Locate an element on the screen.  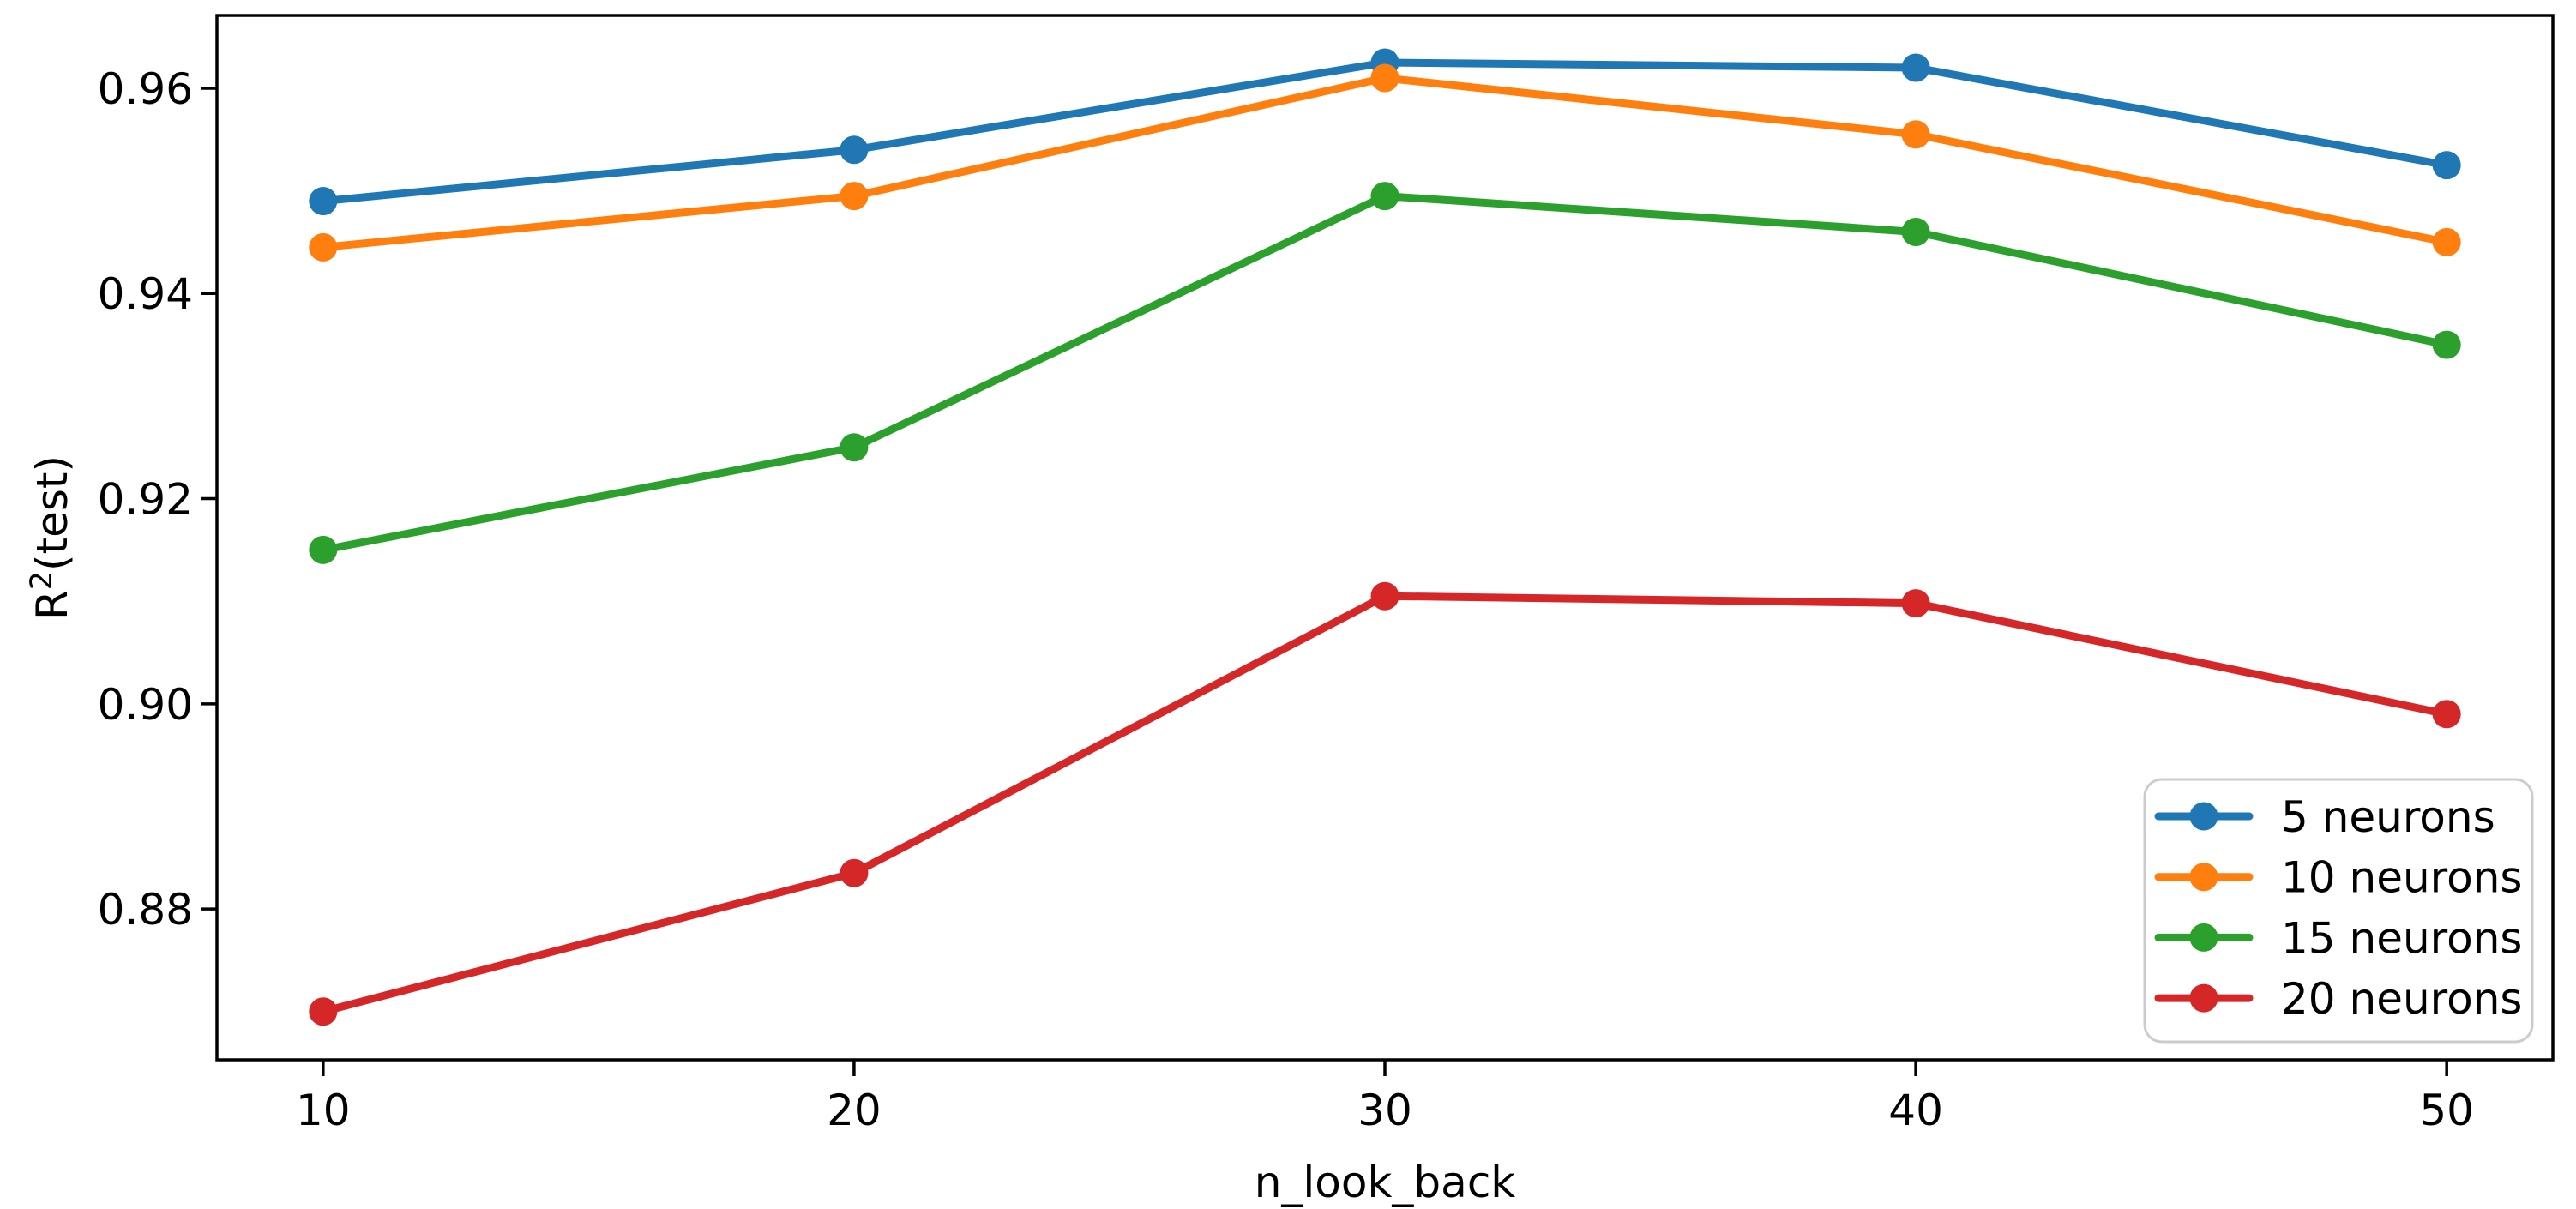
legend: 5 neurons 10 neurons 15 neurons 20 neurons is located at coordinates (2338, 911).